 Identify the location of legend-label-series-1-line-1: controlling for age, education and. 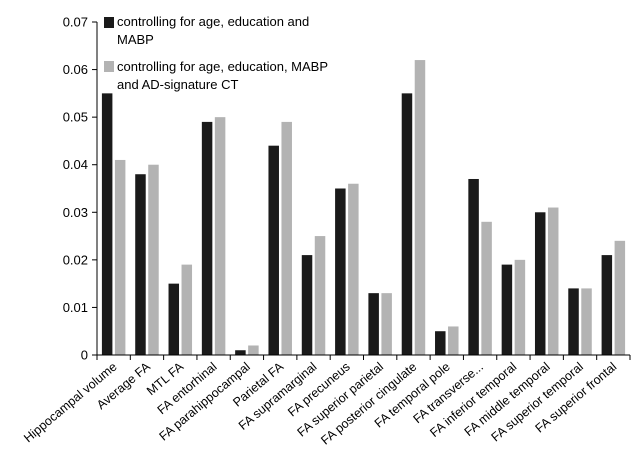
(213, 21).